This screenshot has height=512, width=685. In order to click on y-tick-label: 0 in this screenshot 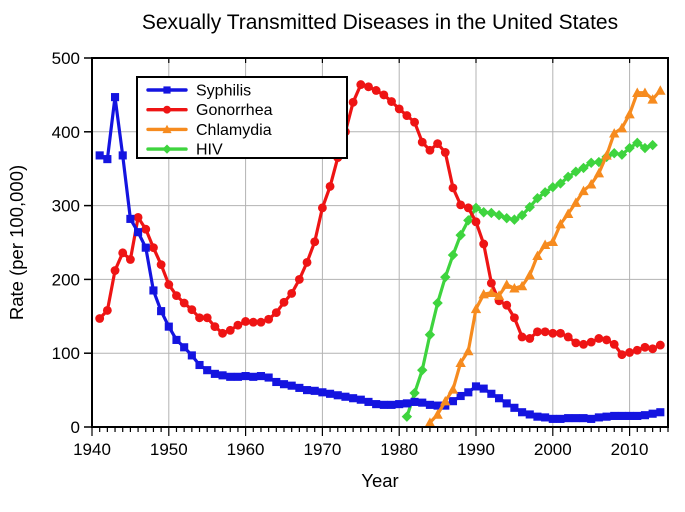, I will do `click(75, 427)`.